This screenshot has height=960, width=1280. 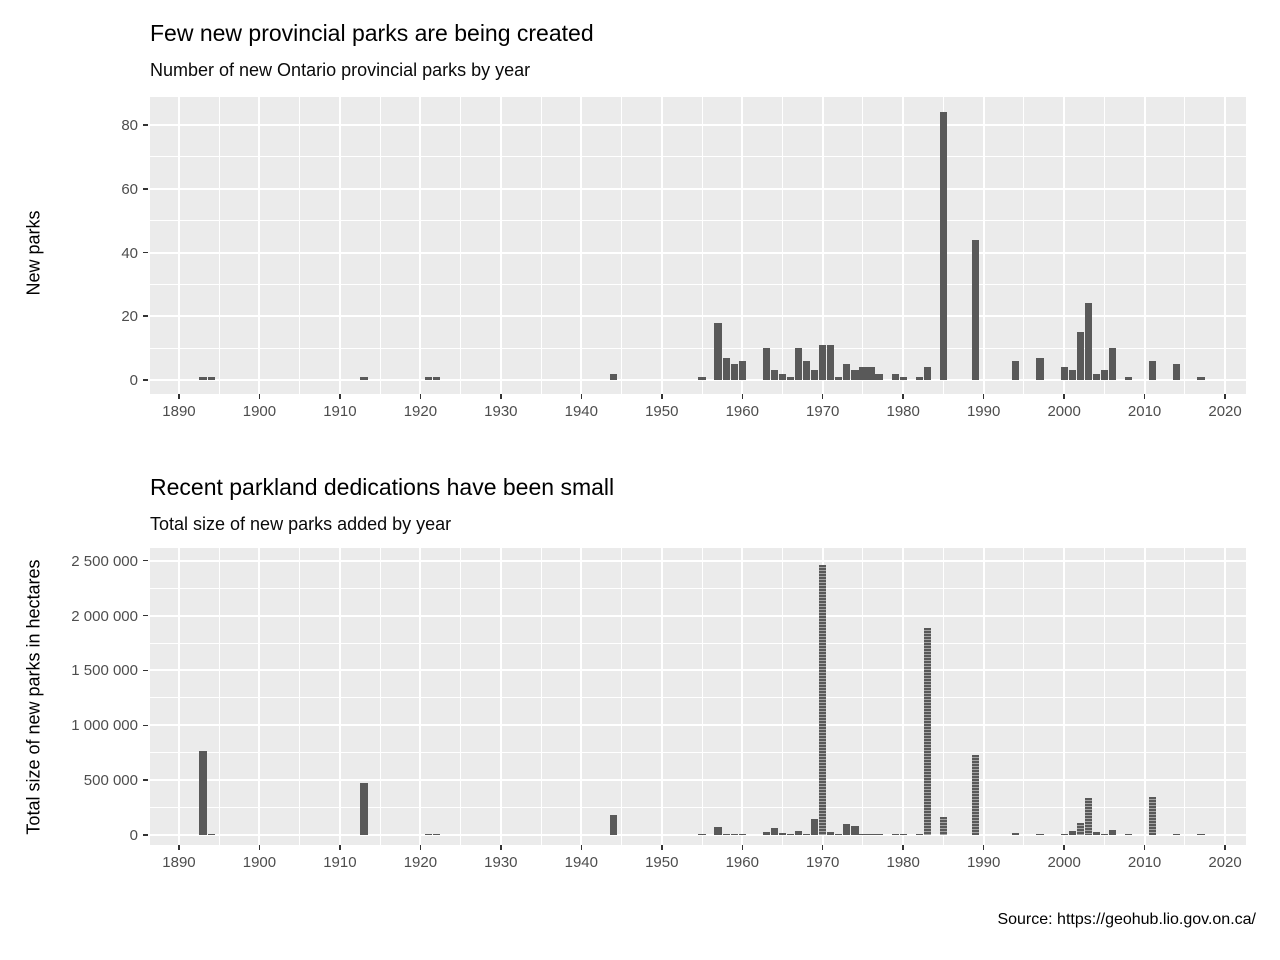 I want to click on x-tick-label: 1890, so click(x=179, y=862).